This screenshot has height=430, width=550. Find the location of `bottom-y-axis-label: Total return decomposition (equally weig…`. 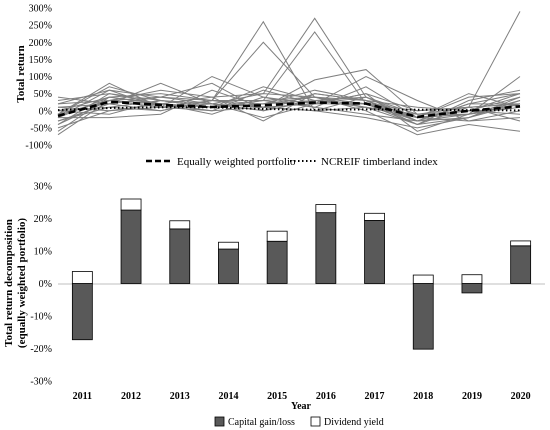

bottom-y-axis-label: Total return decomposition (equally weig… is located at coordinates (15, 283).